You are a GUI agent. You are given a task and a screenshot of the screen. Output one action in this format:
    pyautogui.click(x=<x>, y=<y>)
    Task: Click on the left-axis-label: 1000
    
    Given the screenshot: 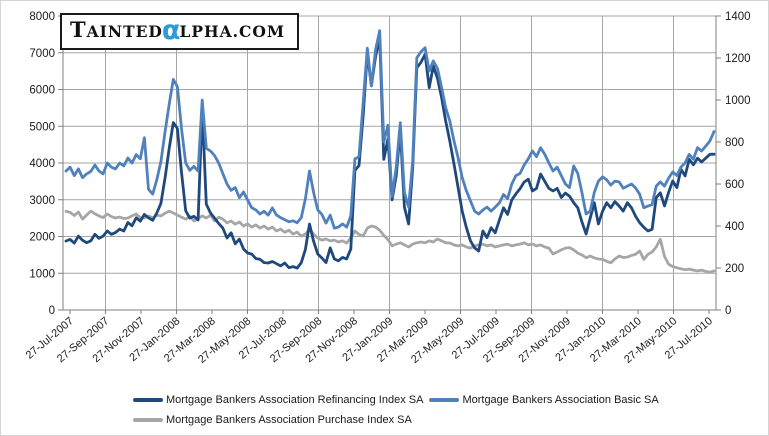 What is the action you would take?
    pyautogui.click(x=42, y=274)
    